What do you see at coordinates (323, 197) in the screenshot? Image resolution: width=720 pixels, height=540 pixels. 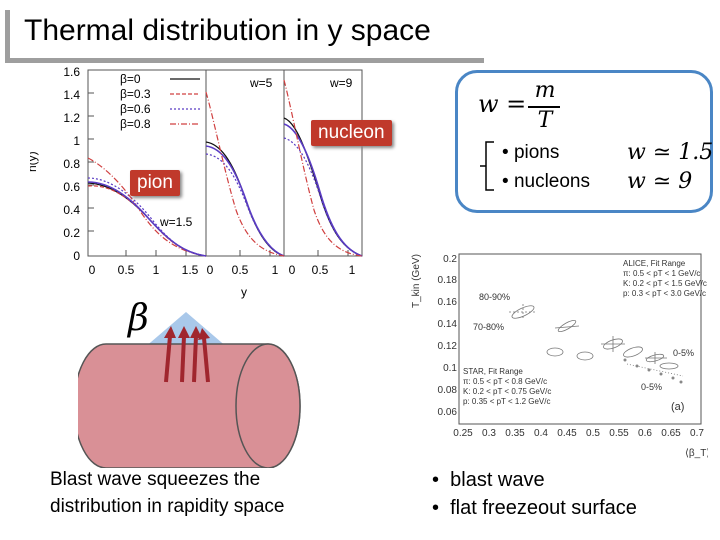 I see `curve-panel3-beta06` at bounding box center [323, 197].